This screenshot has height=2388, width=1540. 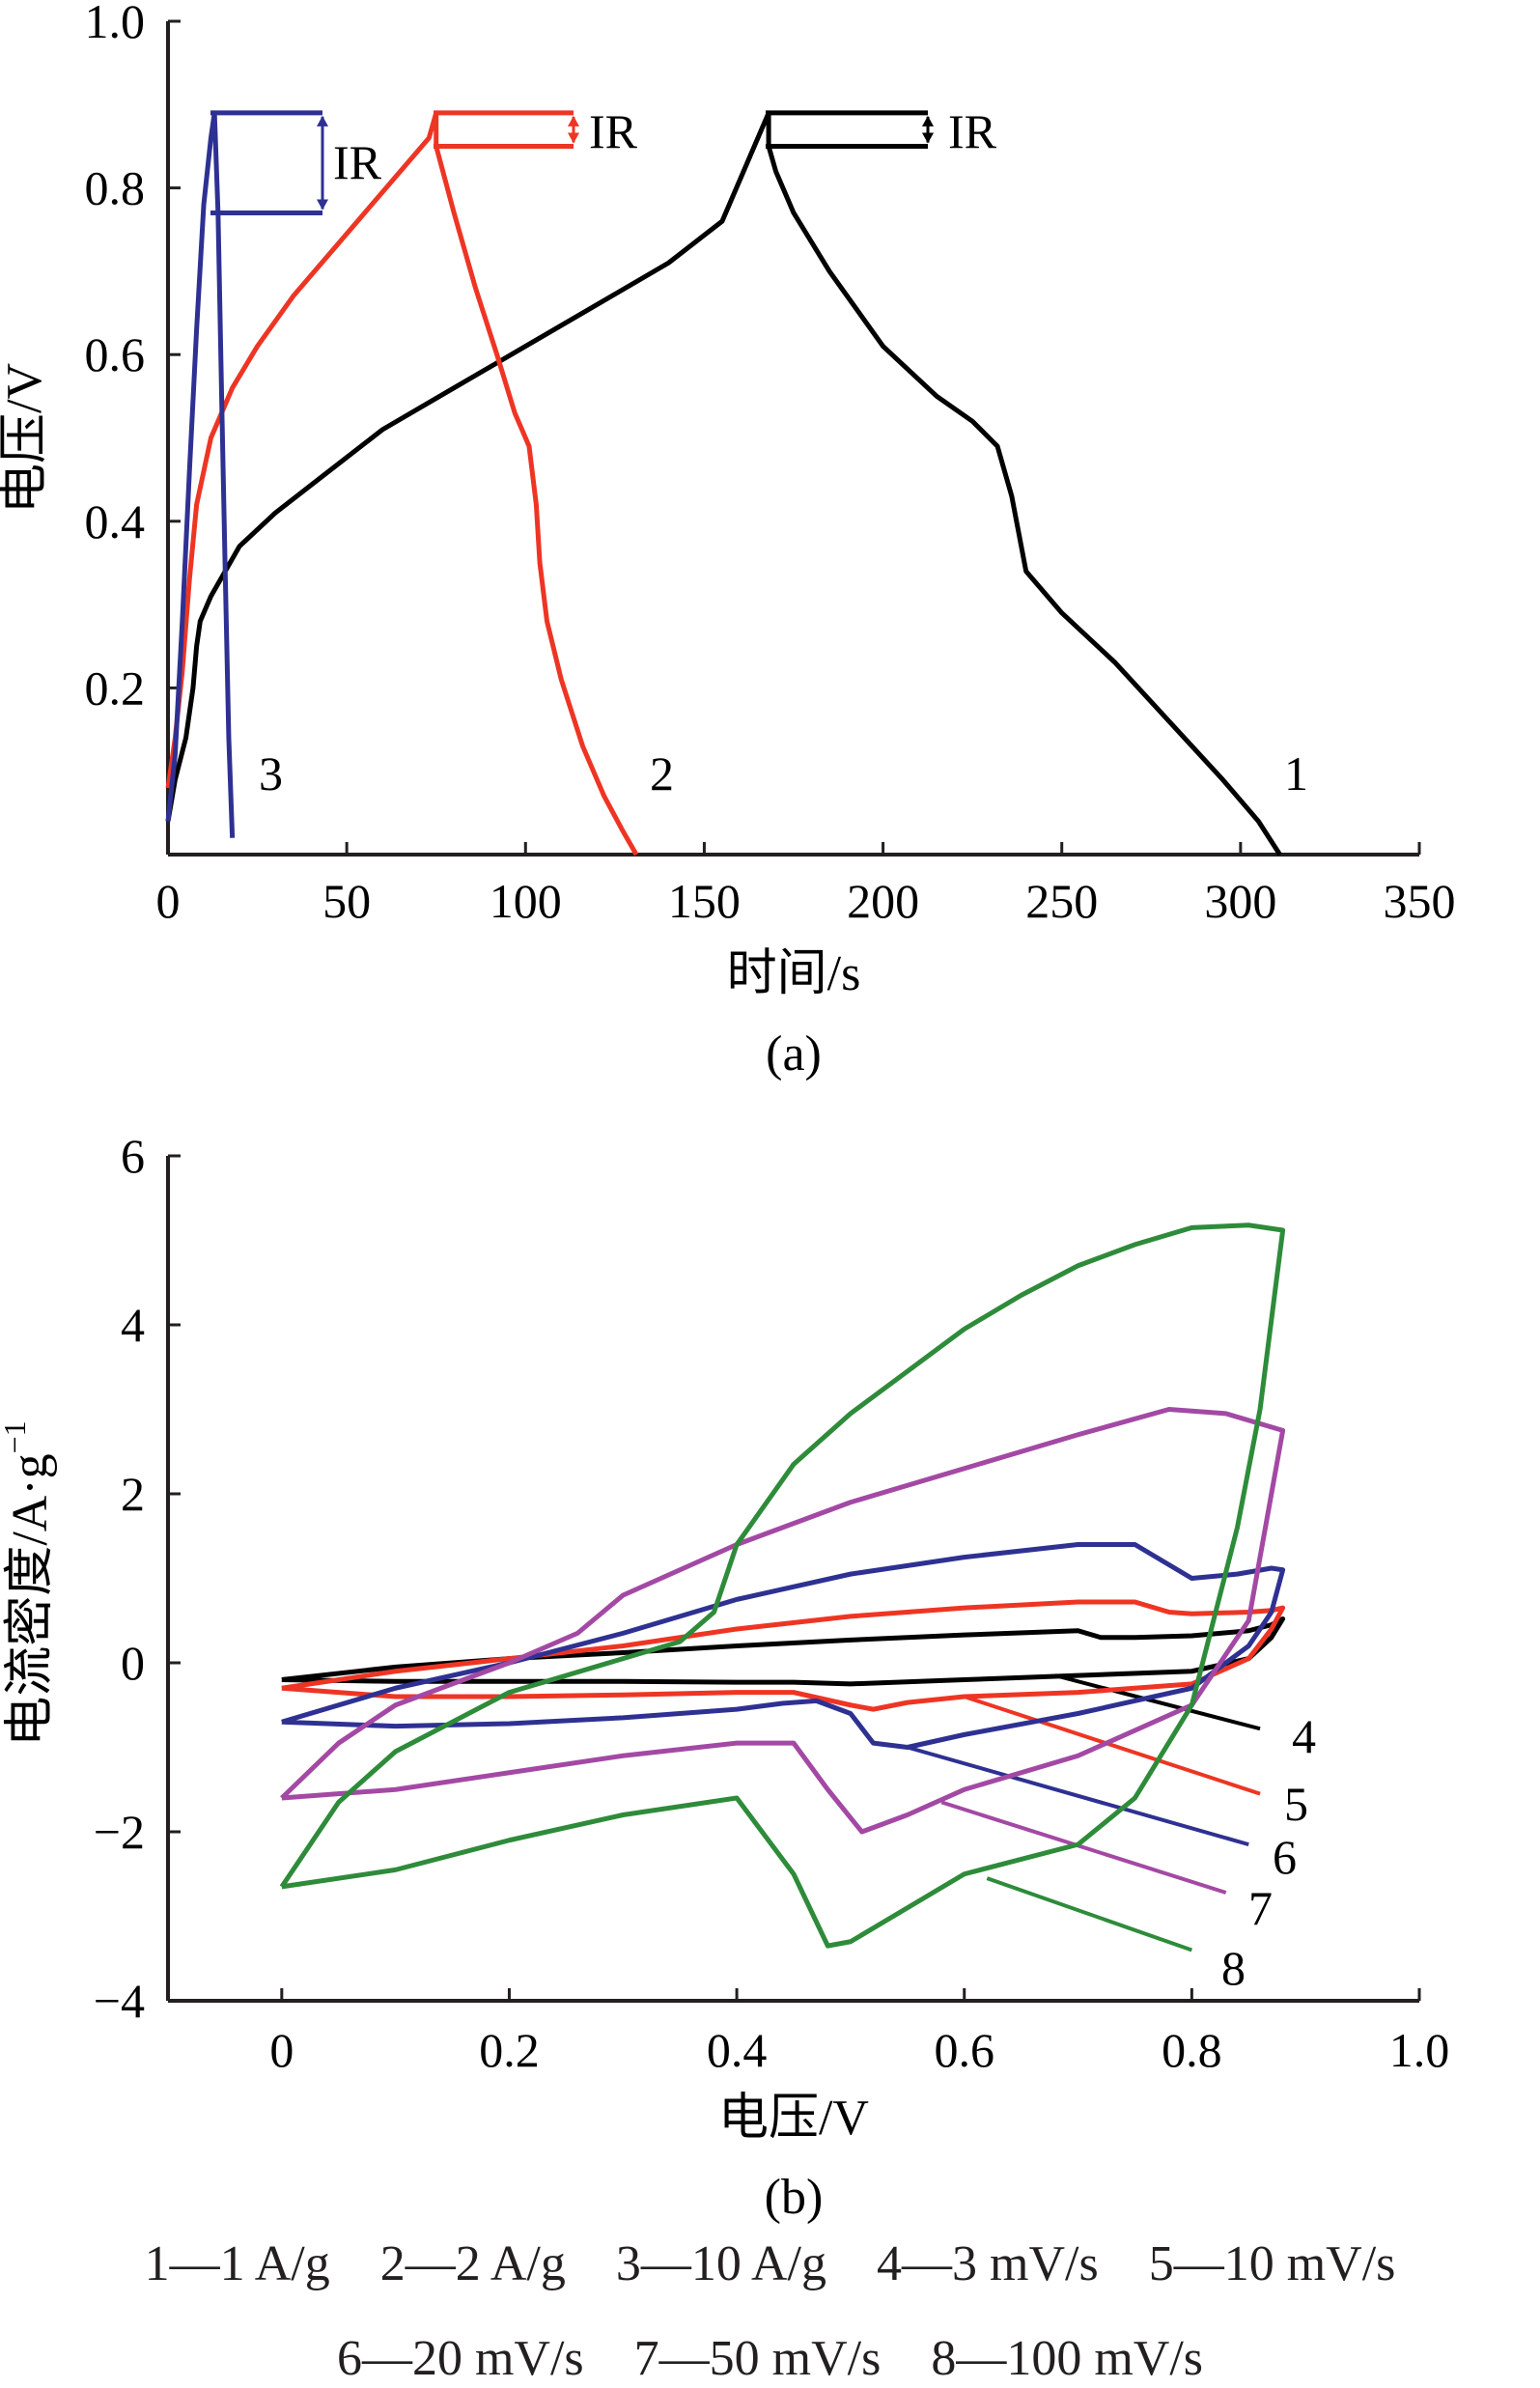 What do you see at coordinates (281, 2050) in the screenshot?
I see `panel-b-xtick-label: 0` at bounding box center [281, 2050].